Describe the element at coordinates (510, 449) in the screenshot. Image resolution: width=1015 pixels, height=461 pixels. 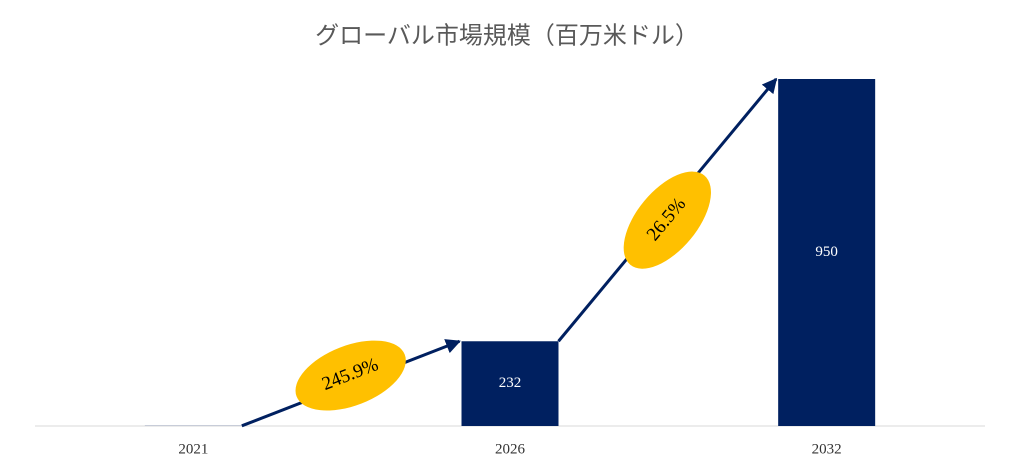
I see `x-tick-label: 2026` at that location.